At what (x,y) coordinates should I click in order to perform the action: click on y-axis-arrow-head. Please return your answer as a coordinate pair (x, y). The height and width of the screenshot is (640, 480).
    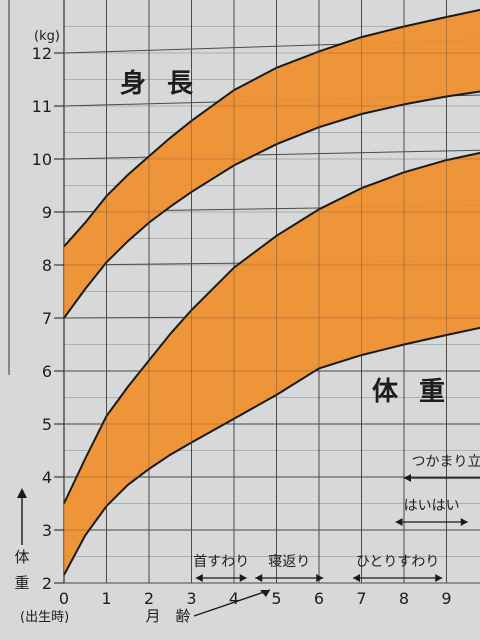
    Looking at the image, I should click on (22, 493).